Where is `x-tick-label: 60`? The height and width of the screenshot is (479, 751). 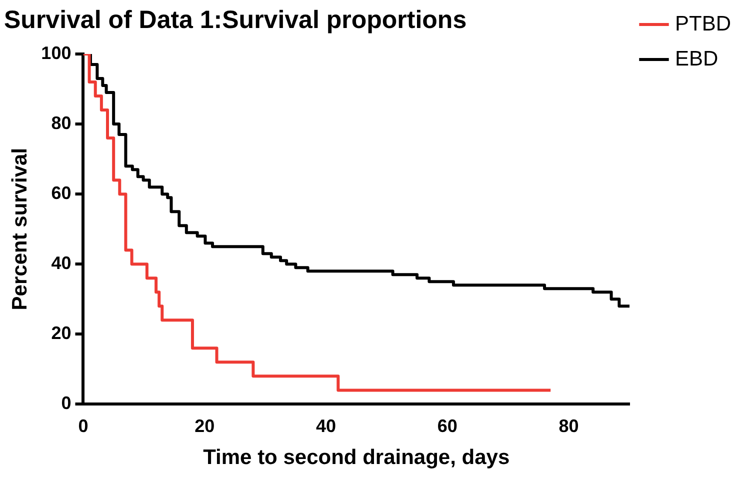
x-tick-label: 60 is located at coordinates (447, 426).